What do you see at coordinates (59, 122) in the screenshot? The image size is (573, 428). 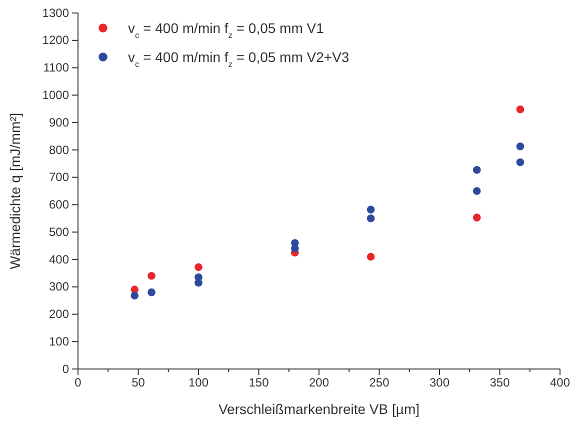 I see `y-tick-label: 900` at bounding box center [59, 122].